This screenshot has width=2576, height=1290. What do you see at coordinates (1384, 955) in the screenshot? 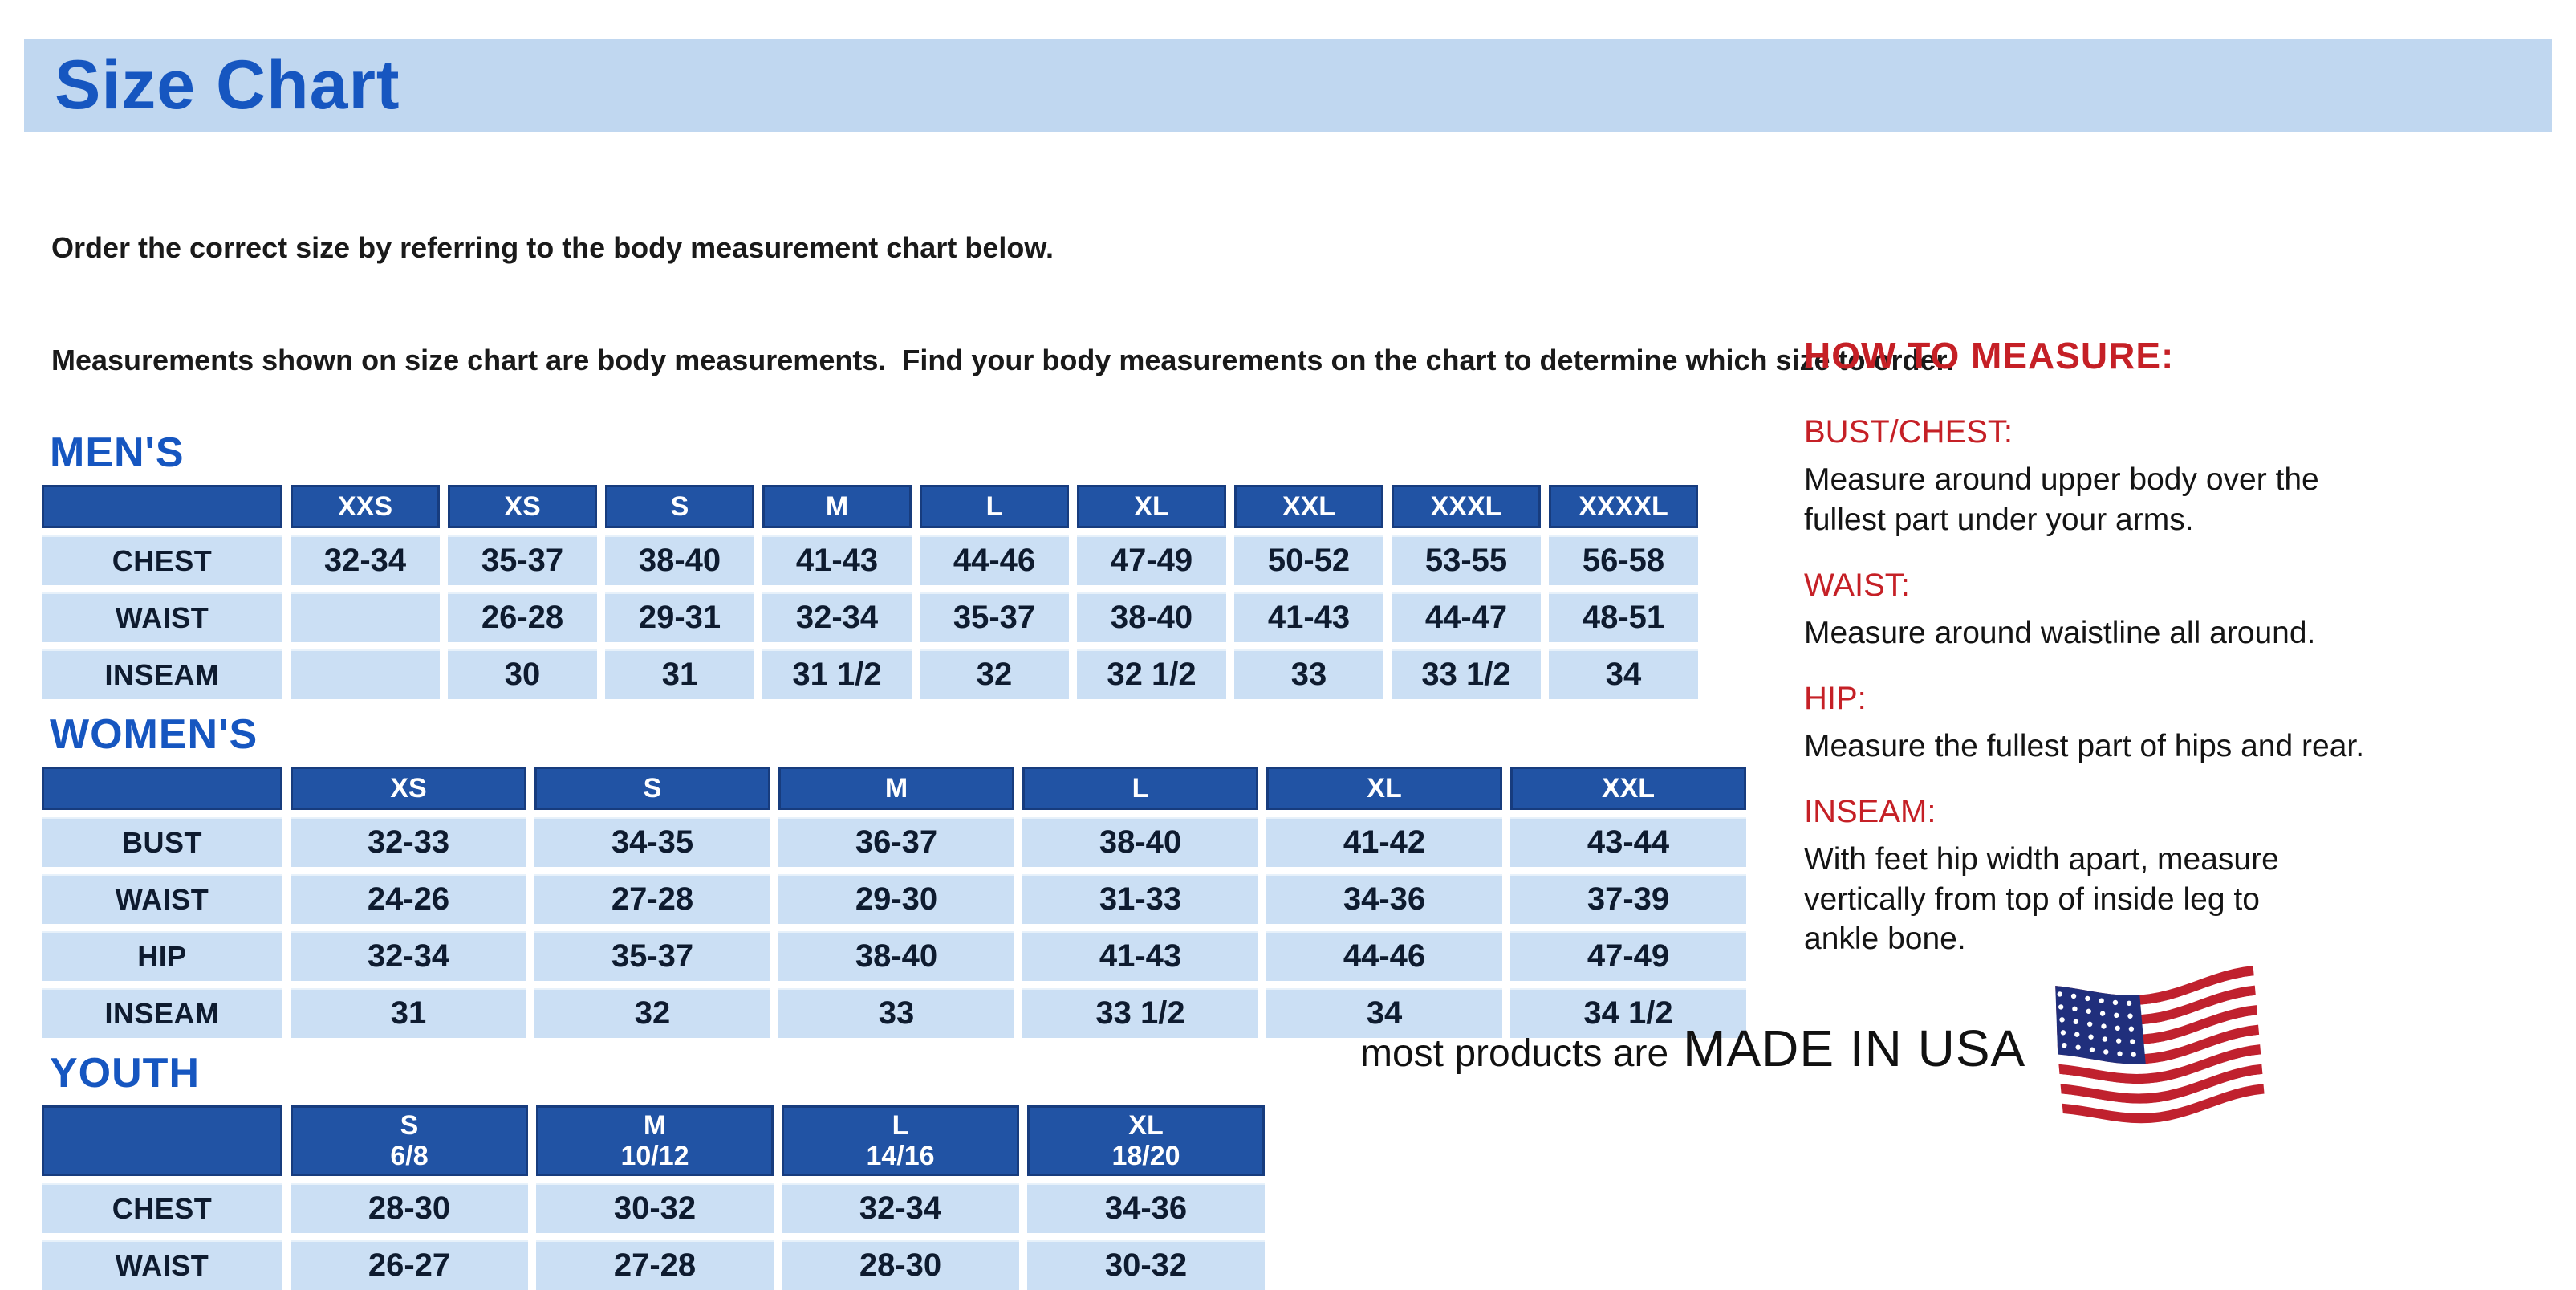
I see `size-value-cell: 44-46` at bounding box center [1384, 955].